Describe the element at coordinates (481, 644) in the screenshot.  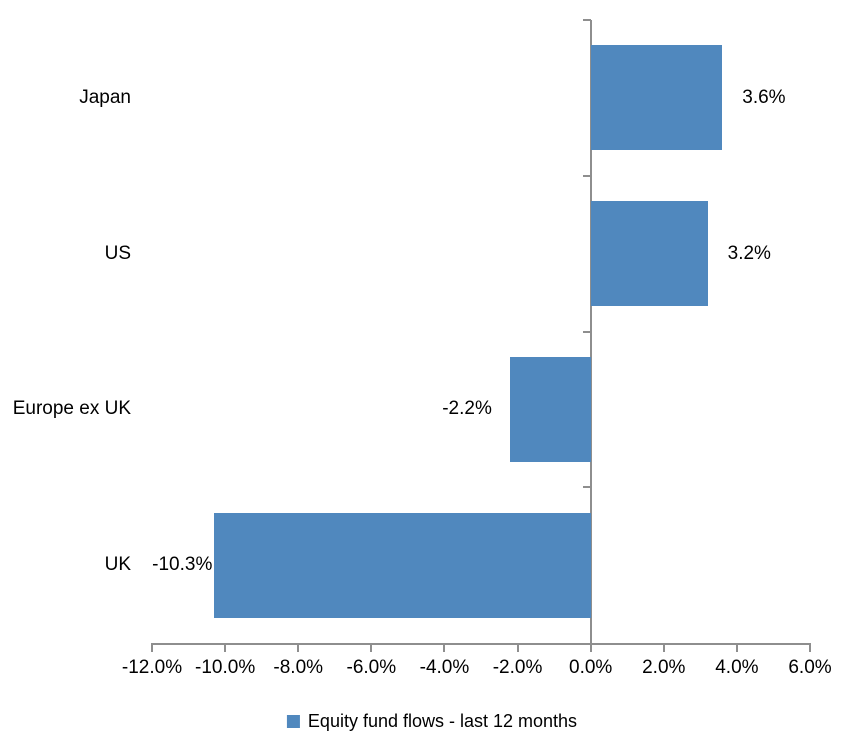
I see `x-axis-line` at that location.